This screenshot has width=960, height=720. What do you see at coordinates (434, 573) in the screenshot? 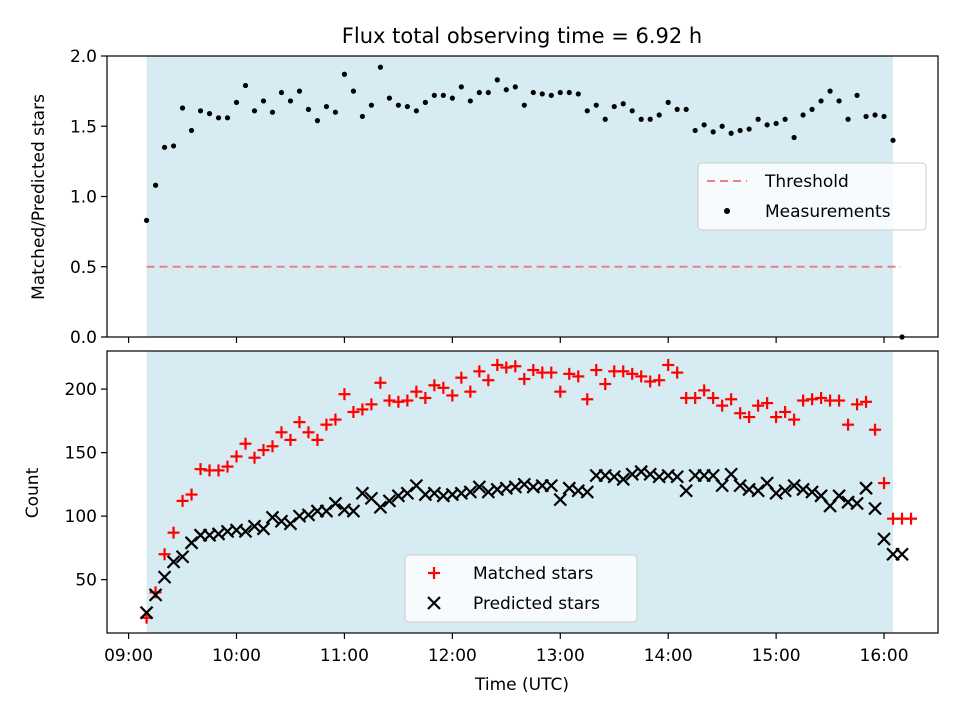
I see `legend-matched-swatch` at bounding box center [434, 573].